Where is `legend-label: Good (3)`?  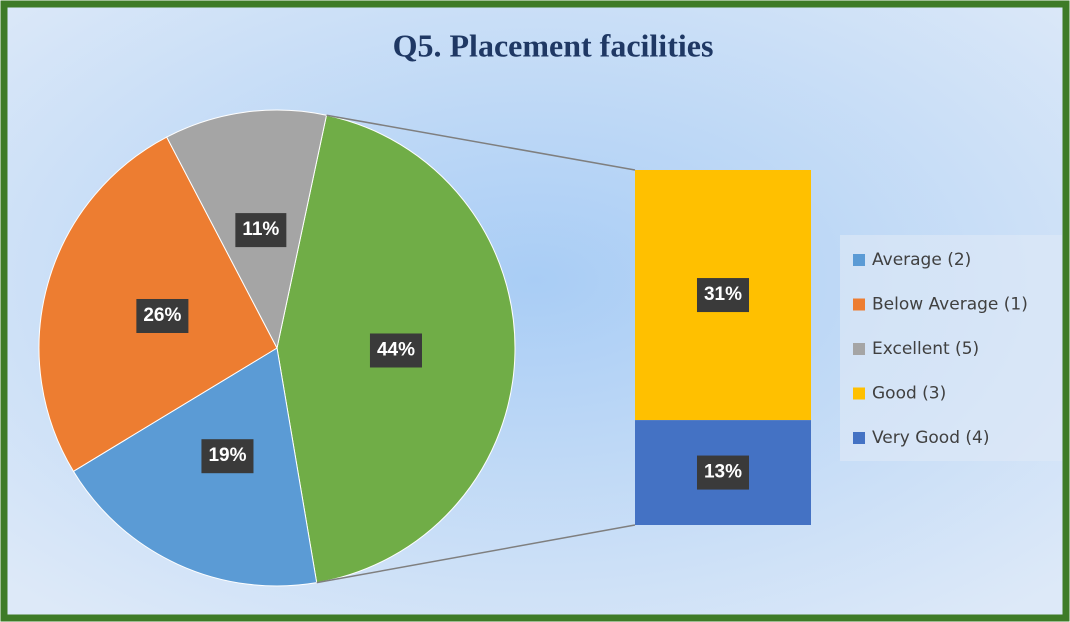 legend-label: Good (3) is located at coordinates (909, 394).